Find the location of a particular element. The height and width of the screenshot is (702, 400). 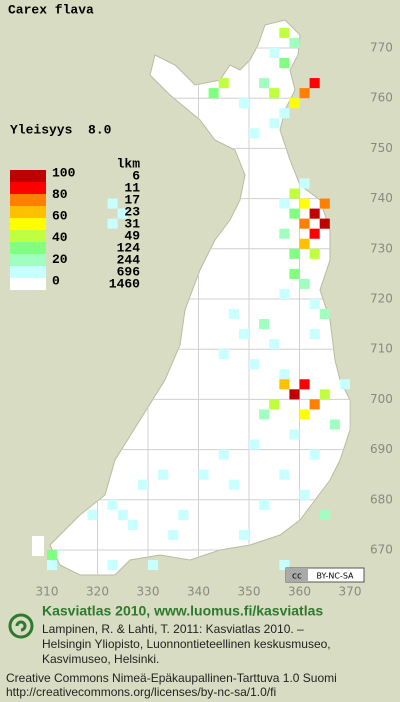

y-tick-label: 730 is located at coordinates (381, 248).